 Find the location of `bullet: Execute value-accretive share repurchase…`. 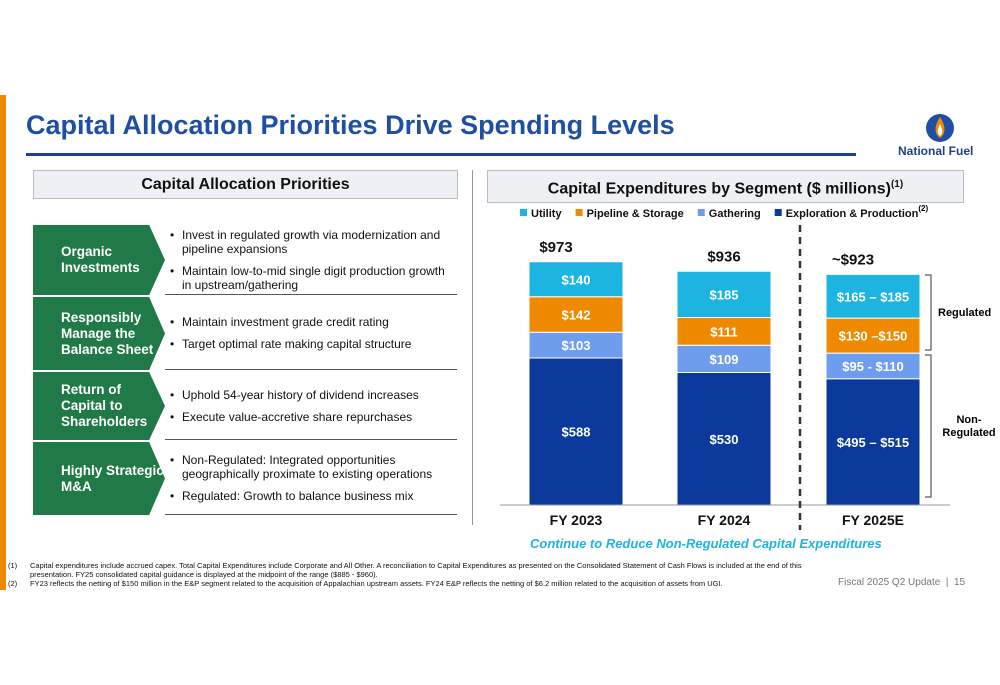

bullet: Execute value-accretive share repurchase… is located at coordinates (313, 417).